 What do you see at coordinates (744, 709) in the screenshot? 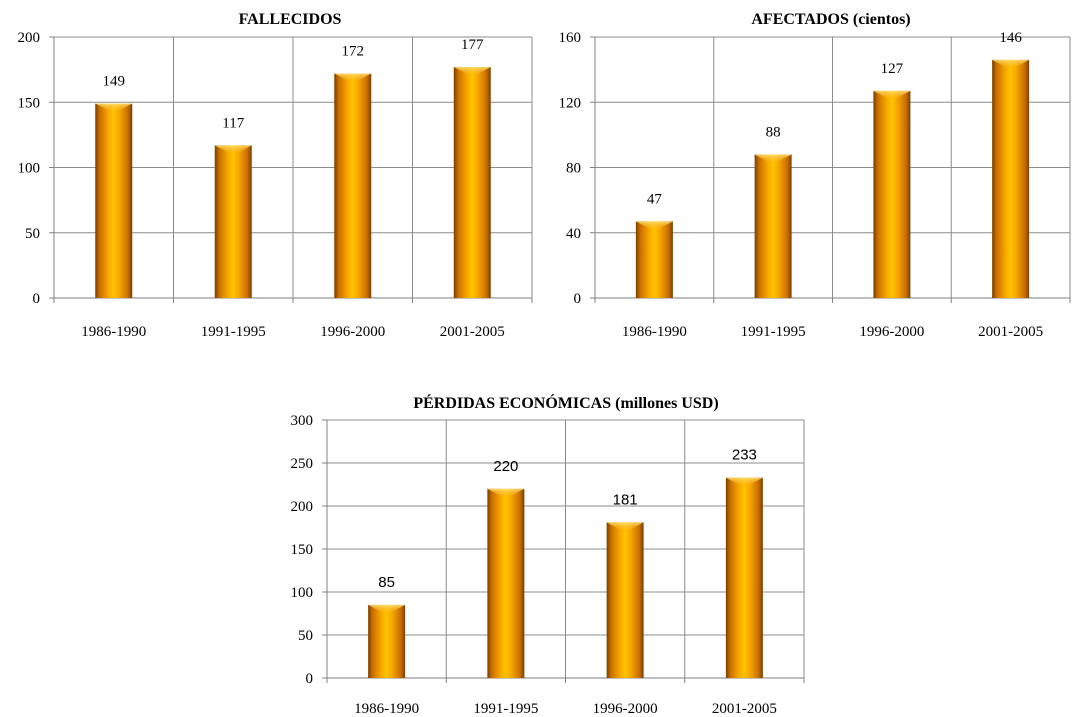
I see `perdidas-category-label-4: 2001-2005` at bounding box center [744, 709].